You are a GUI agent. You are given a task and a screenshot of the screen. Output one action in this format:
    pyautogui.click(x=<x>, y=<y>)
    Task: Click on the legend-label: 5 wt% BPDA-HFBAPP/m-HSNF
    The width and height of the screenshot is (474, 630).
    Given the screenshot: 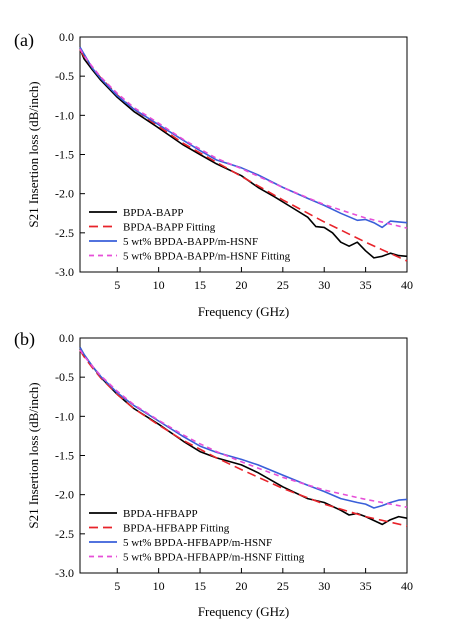 What is the action you would take?
    pyautogui.click(x=197, y=543)
    